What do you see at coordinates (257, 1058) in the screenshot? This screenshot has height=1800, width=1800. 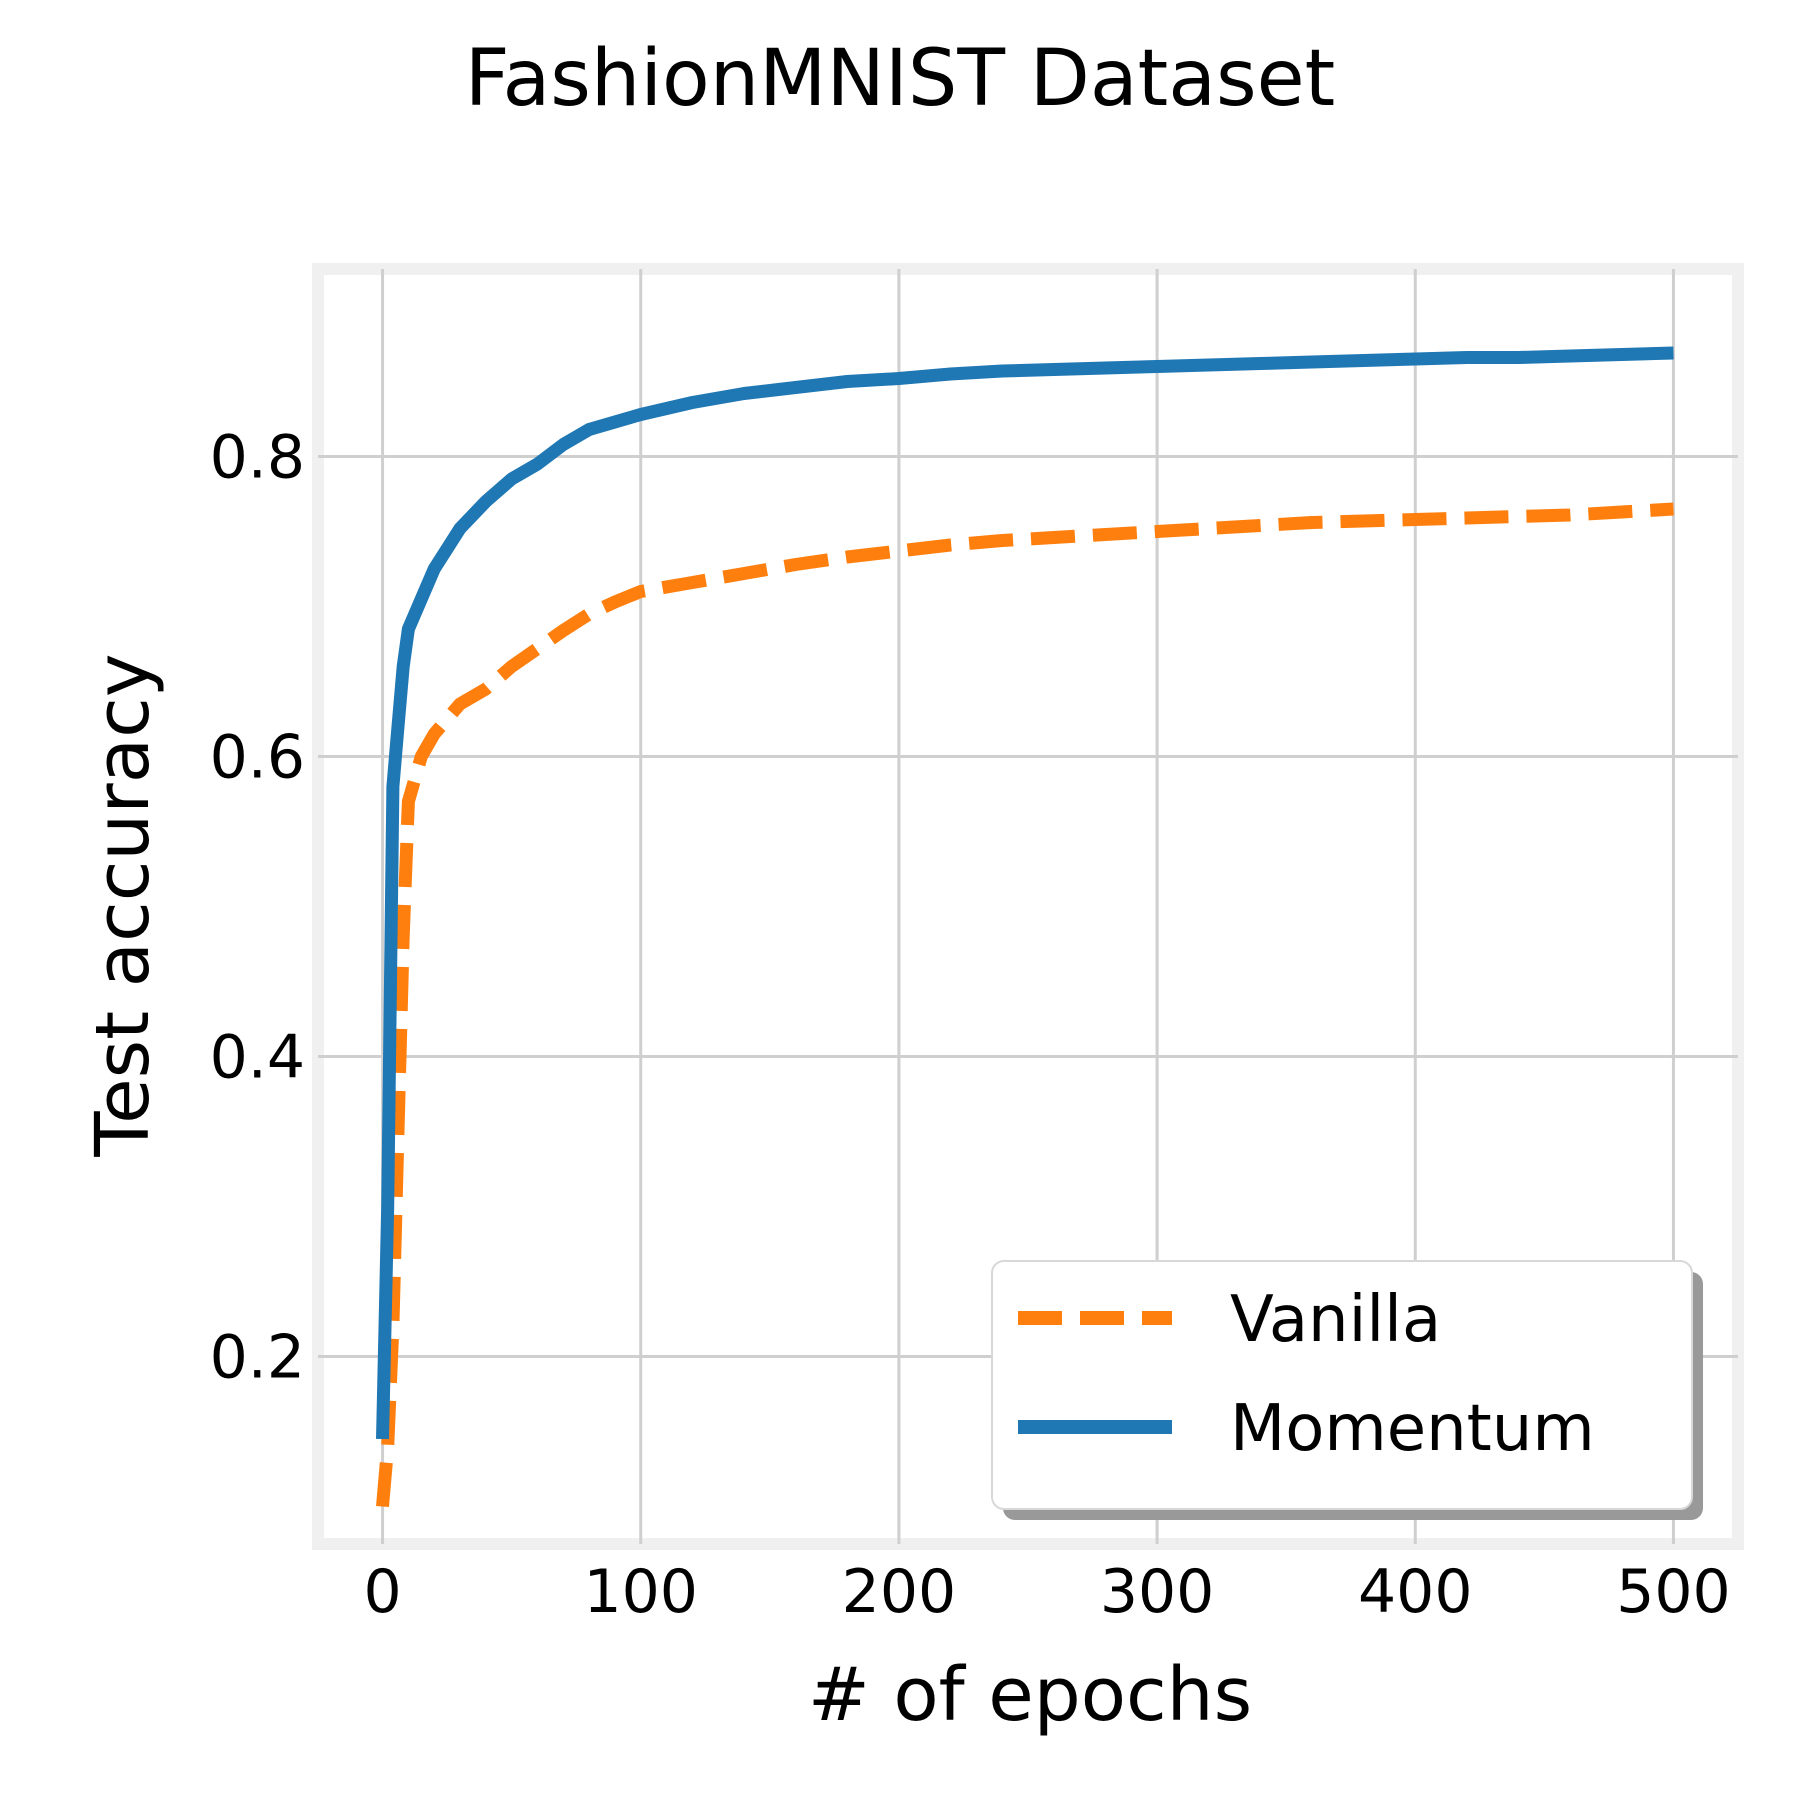 I see `y-tick-label: 0.4` at bounding box center [257, 1058].